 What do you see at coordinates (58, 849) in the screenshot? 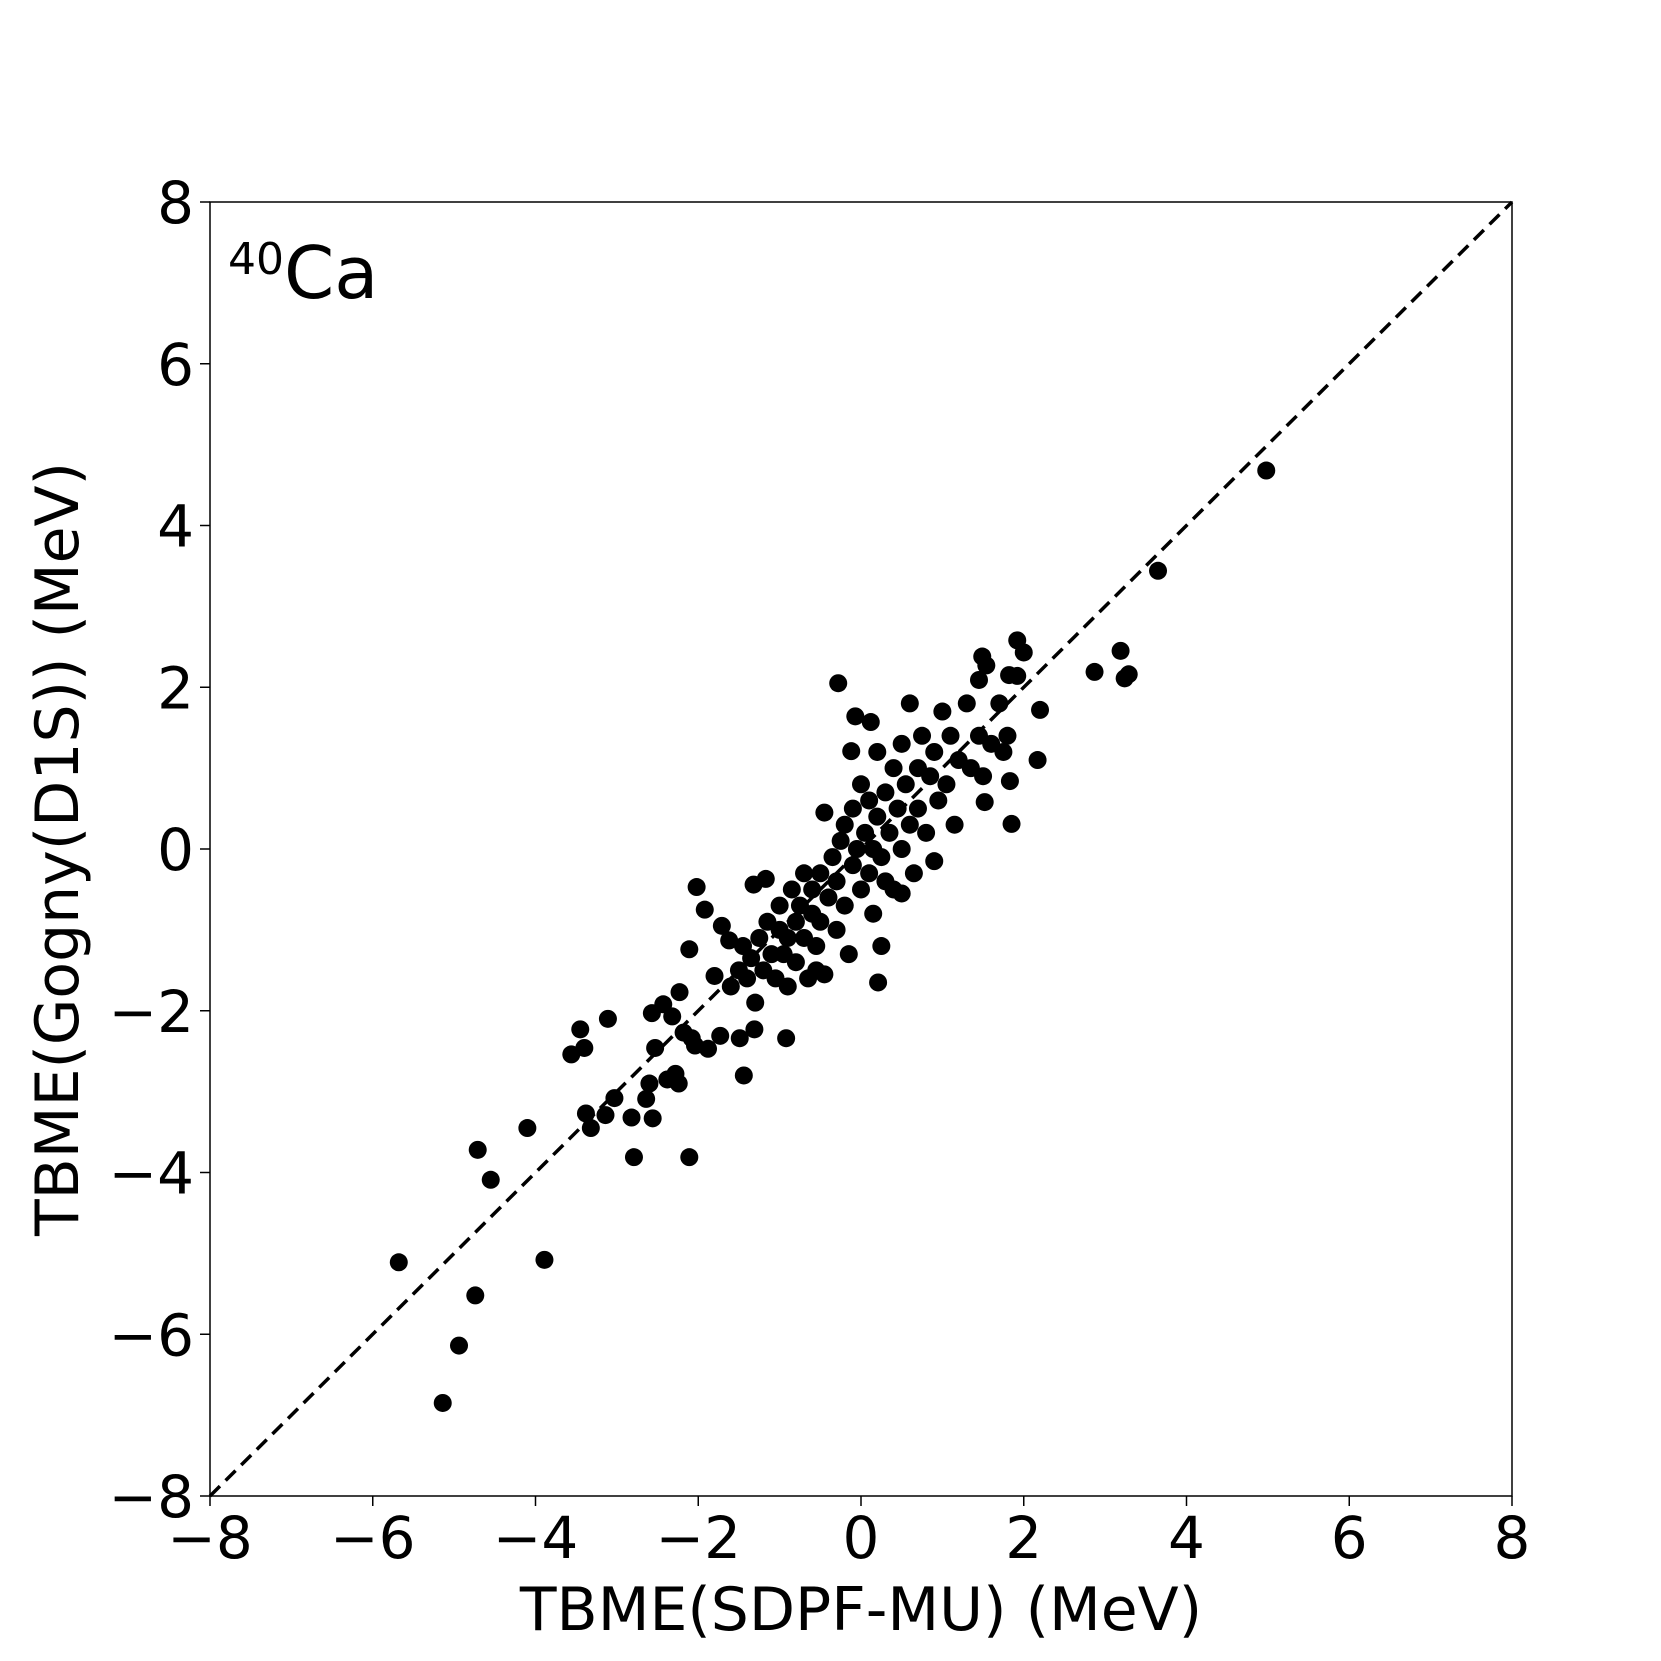
I see `y-axis-title: TBME(Gogny(D1S)) (MeV)` at bounding box center [58, 849].